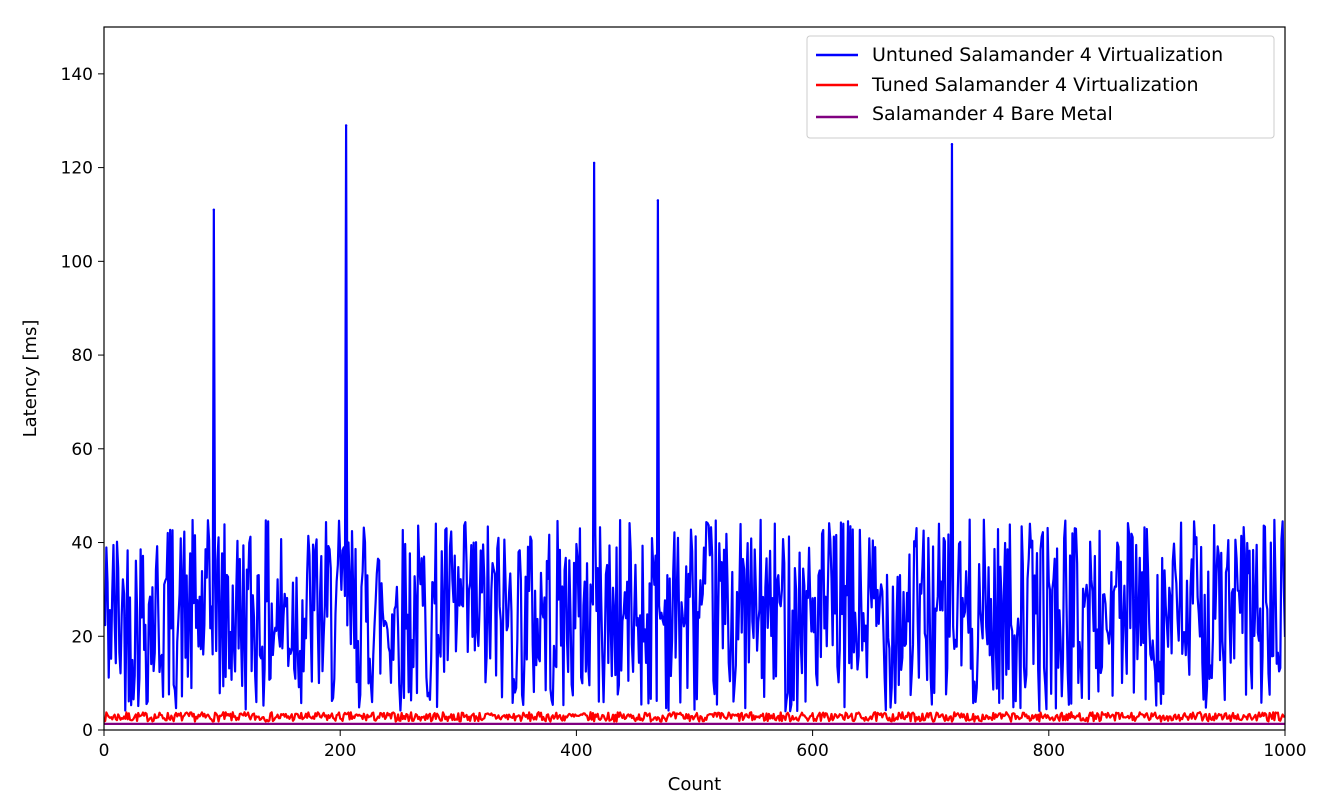  Describe the element at coordinates (1035, 85) in the screenshot. I see `legend-label-tuned: Tuned Salamander 4 Virtualization` at that location.